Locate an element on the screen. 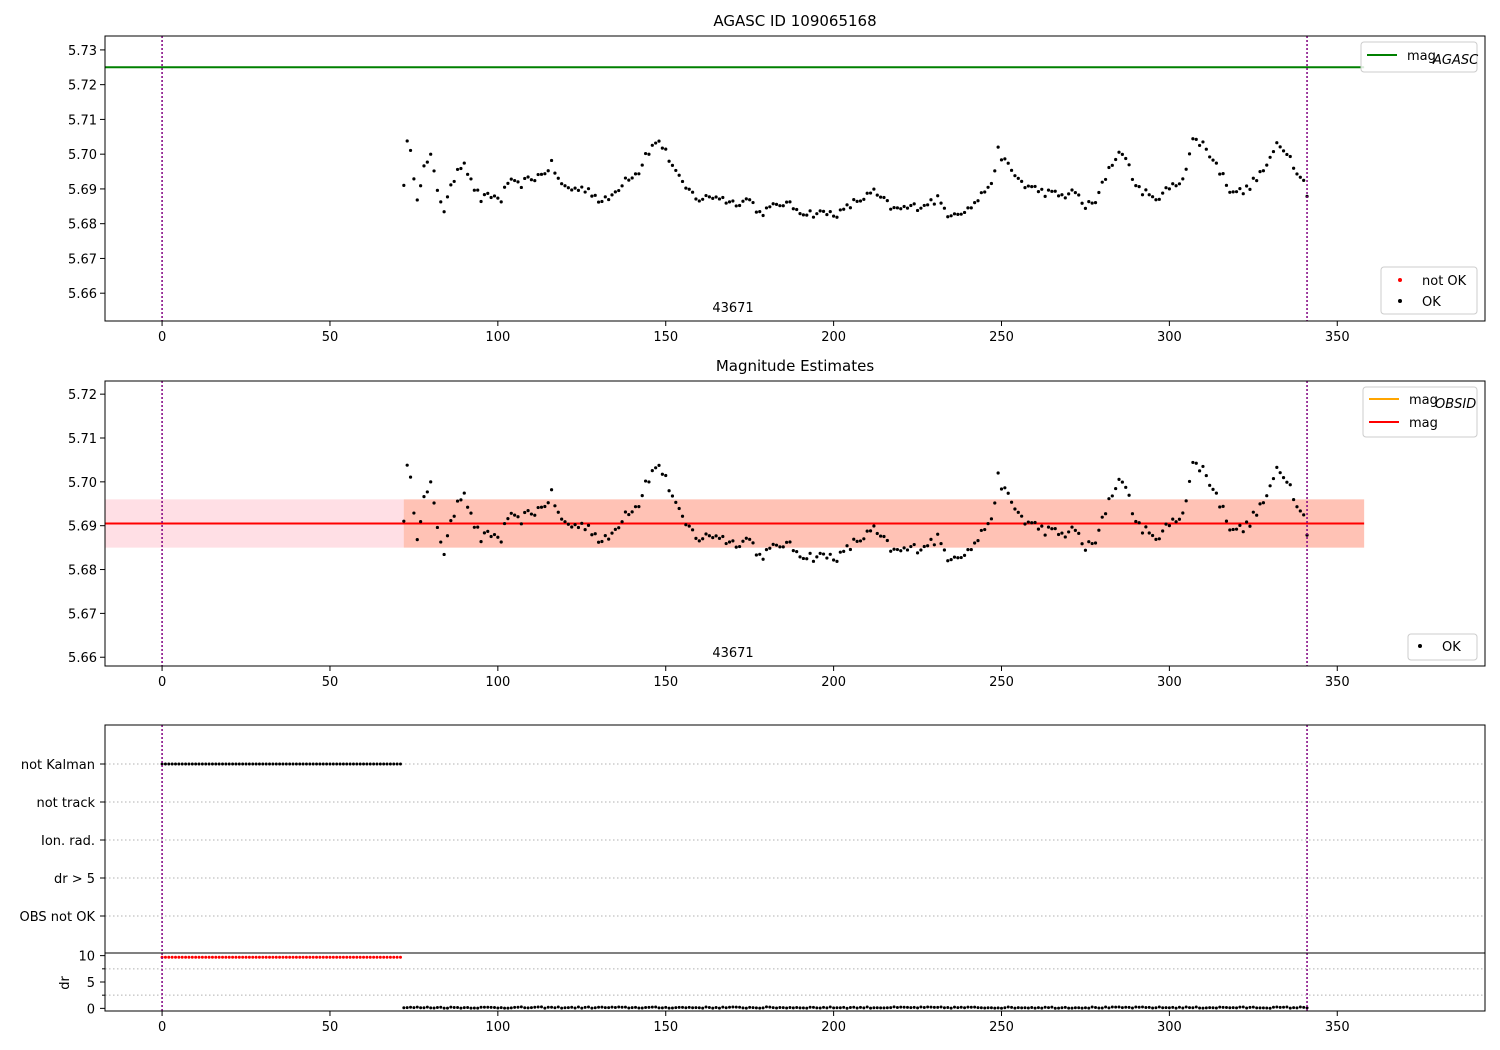 Image resolution: width=1500 pixels, height=1050 pixels. dr-ytick-label: 10 is located at coordinates (86, 957).